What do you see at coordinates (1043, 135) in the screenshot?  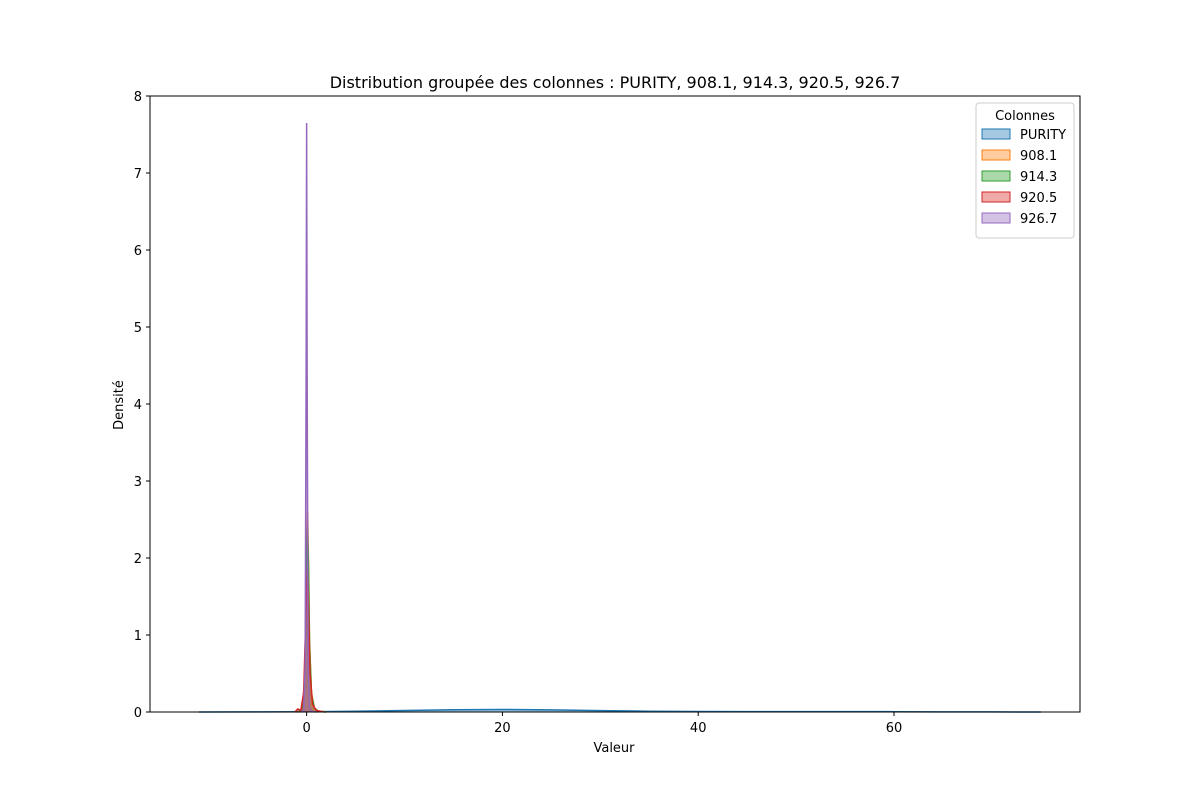 I see `legend-label: PURITY` at bounding box center [1043, 135].